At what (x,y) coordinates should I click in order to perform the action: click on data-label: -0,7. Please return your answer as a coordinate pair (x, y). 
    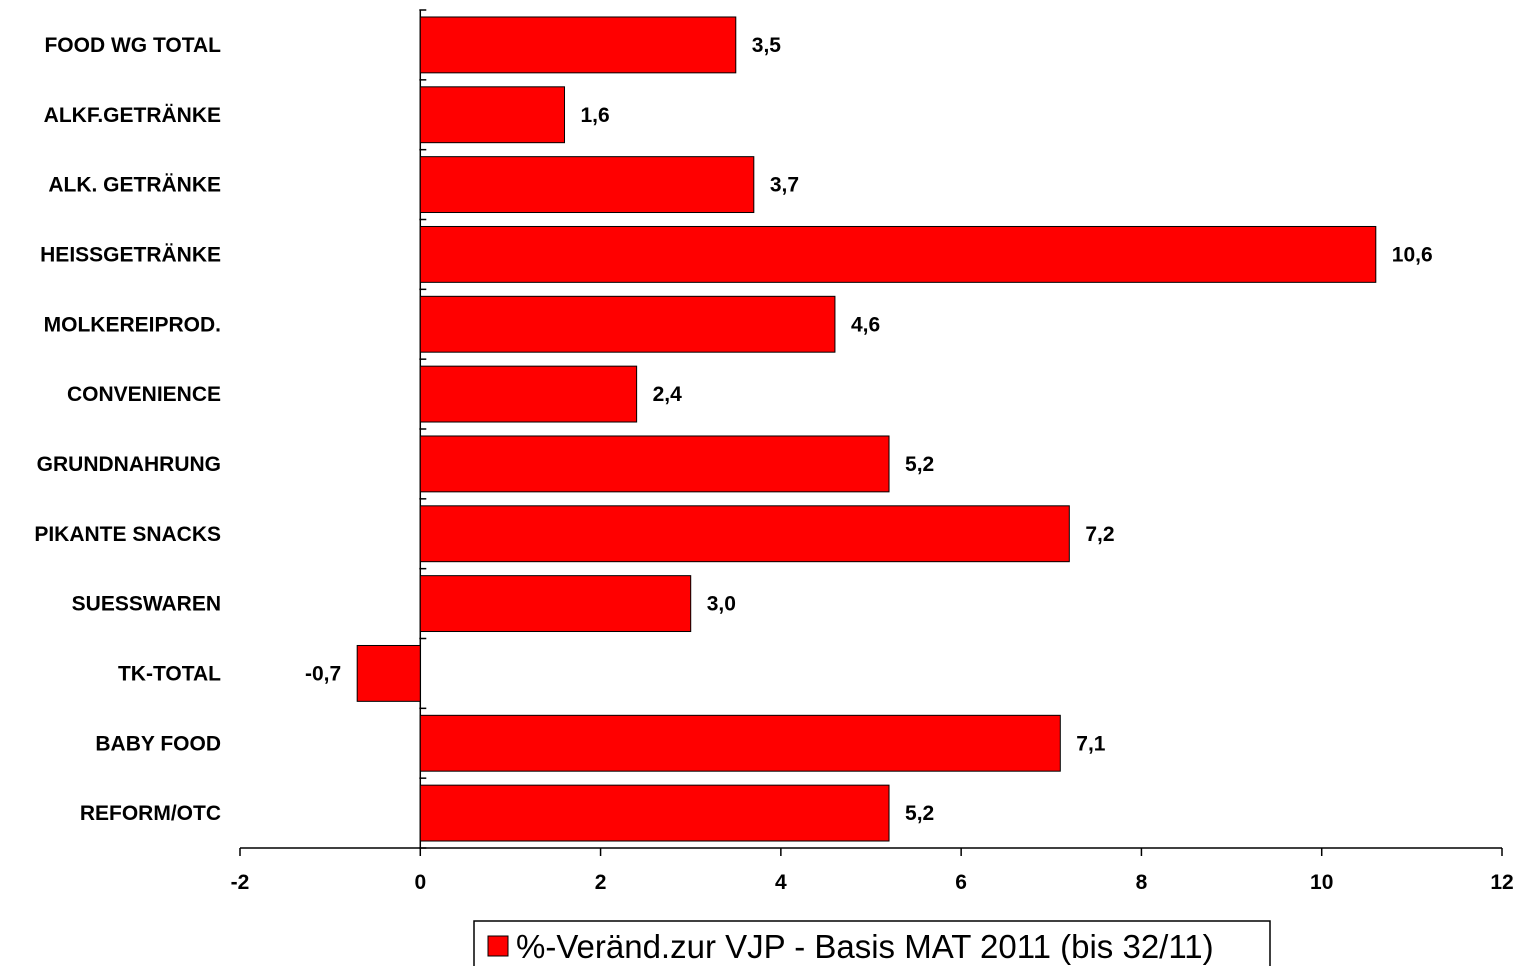
    Looking at the image, I should click on (323, 673).